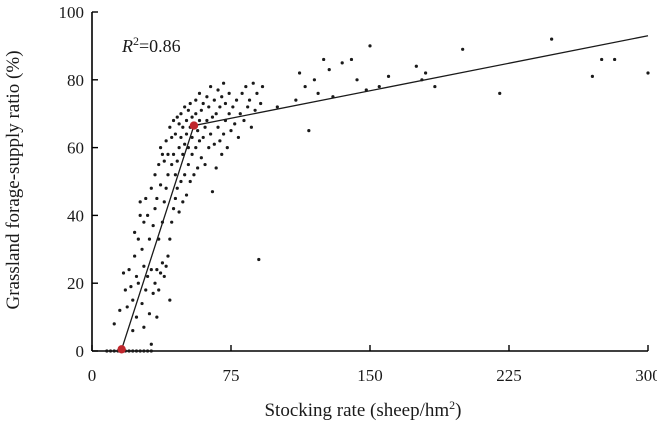 This screenshot has height=428, width=657. I want to click on r-squared-annotation: R2=0.86, so click(151, 45).